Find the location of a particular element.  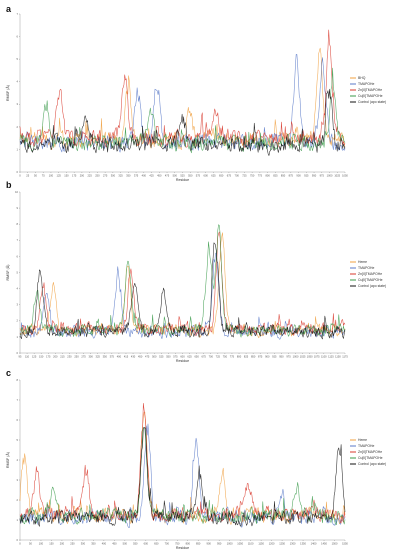

x-tick-label: 450 is located at coordinates (159, 176).